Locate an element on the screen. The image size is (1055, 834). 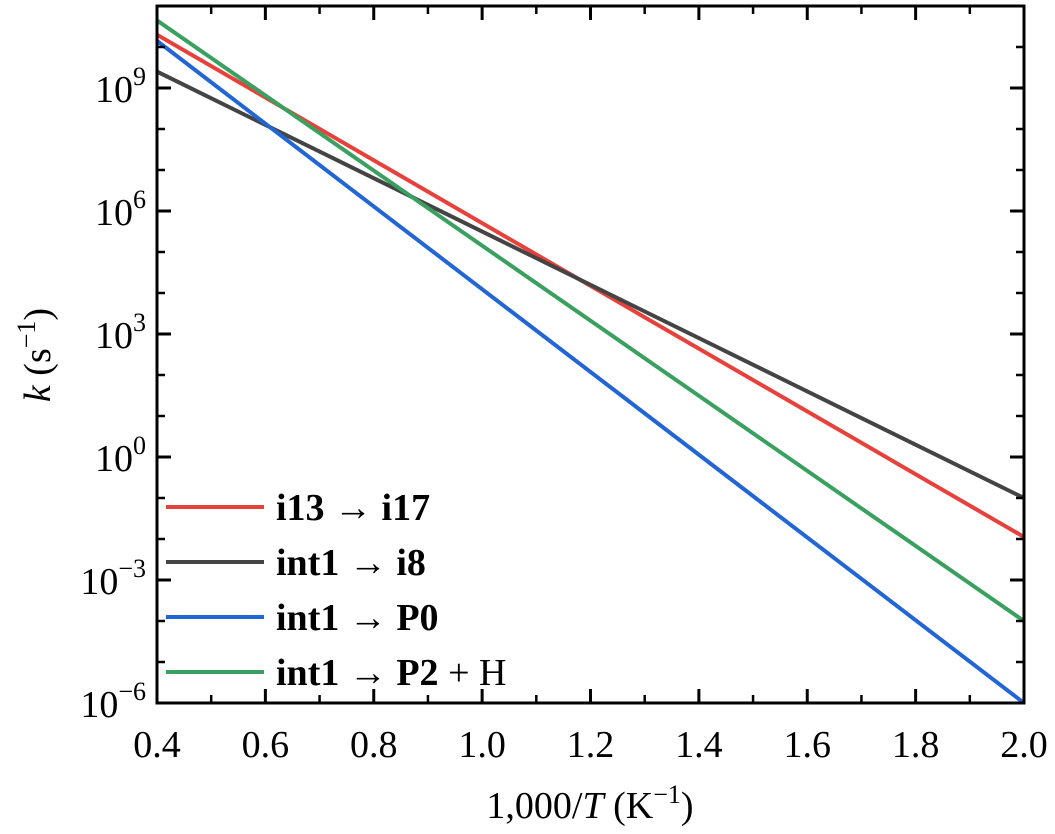
x-tick-label: 0.4 is located at coordinates (157, 745).